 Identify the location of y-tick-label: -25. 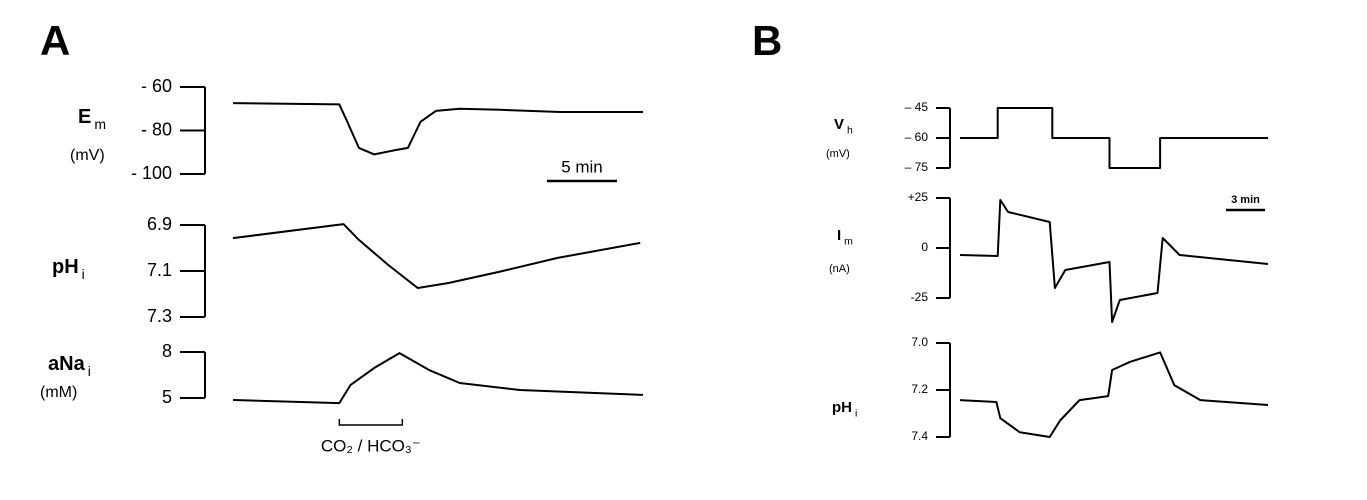
(920, 297).